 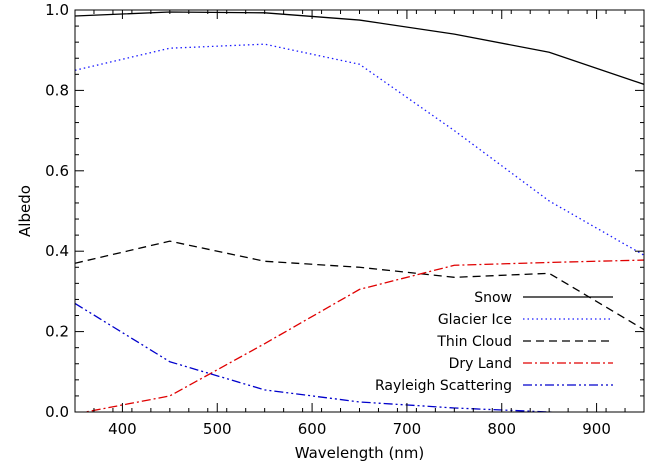 What do you see at coordinates (359, 48) in the screenshot?
I see `series-line-snow` at bounding box center [359, 48].